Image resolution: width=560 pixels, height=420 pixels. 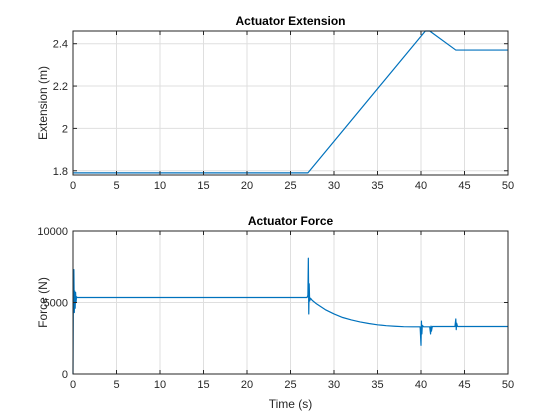 I want to click on force-x-tick-label: 45, so click(x=464, y=385).